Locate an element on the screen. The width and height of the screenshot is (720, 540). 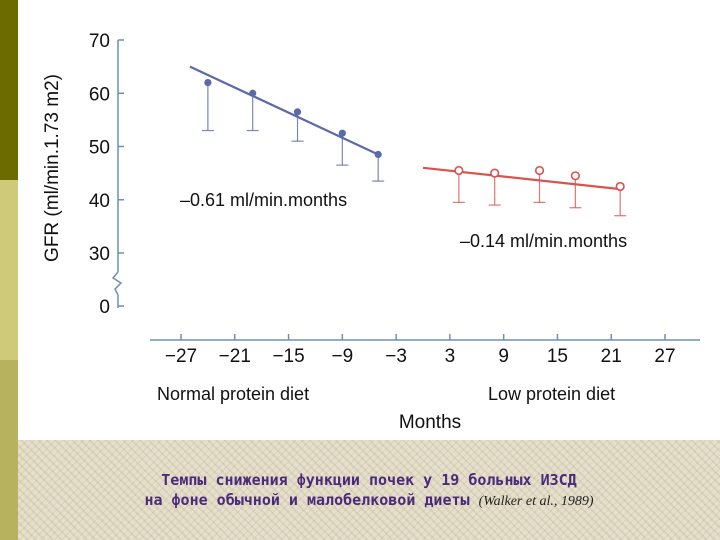
y-tick-label: 70 is located at coordinates (99, 41).